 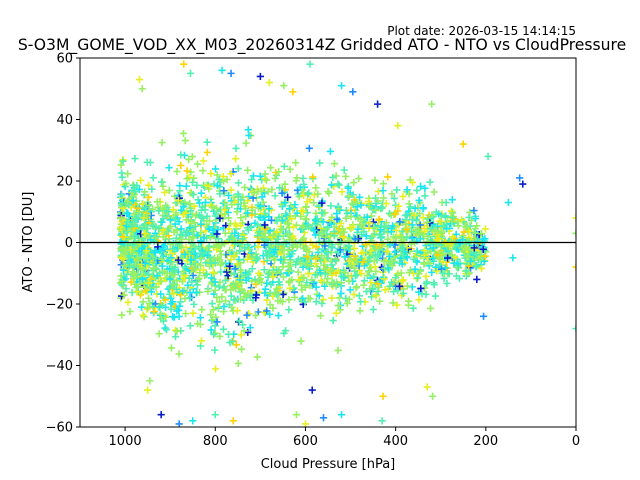 What do you see at coordinates (344, 438) in the screenshot?
I see `x-axis-ticks: 1000 800 600 400 200 0` at bounding box center [344, 438].